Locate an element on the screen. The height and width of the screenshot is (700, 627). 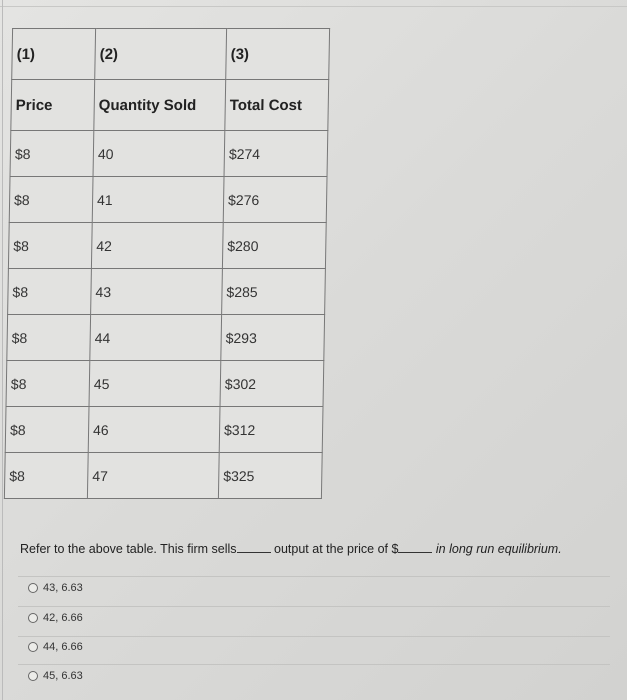
table-cell: 42 is located at coordinates (157, 245).